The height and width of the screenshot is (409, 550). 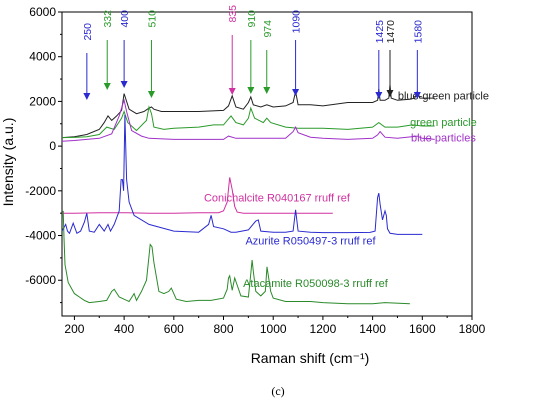 What do you see at coordinates (152, 19) in the screenshot?
I see `peak-label: 510` at bounding box center [152, 19].